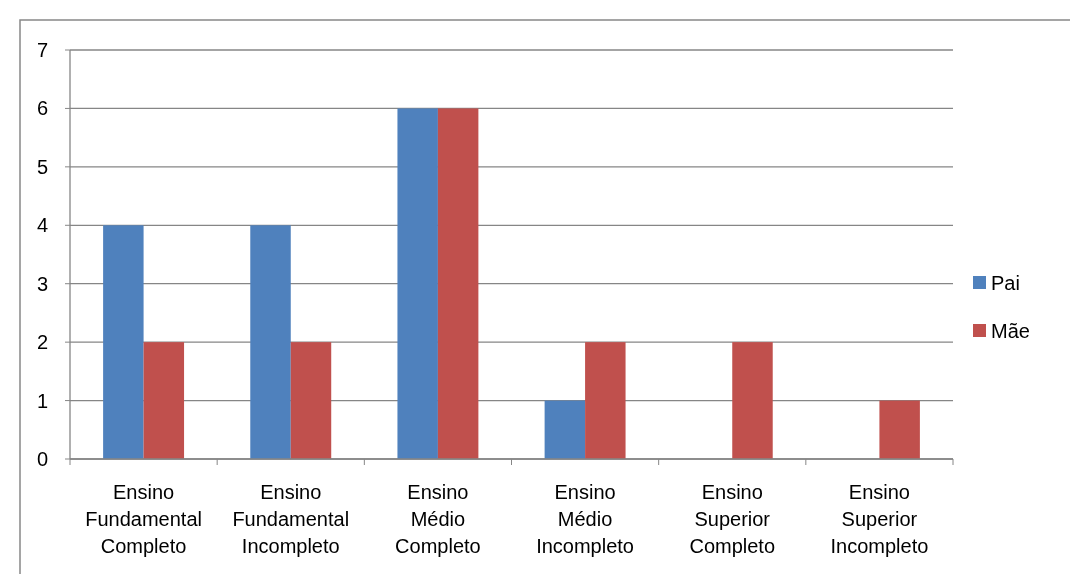 This screenshot has height=574, width=1070. Describe the element at coordinates (42, 166) in the screenshot. I see `y-tick-label: 5` at that location.